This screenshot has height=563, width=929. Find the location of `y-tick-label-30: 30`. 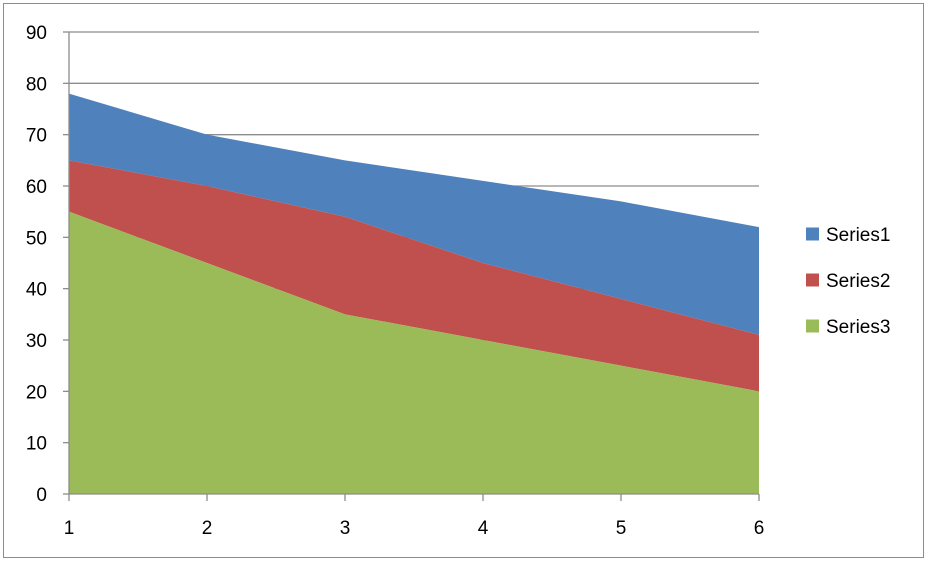

y-tick-label-30: 30 is located at coordinates (36, 341).